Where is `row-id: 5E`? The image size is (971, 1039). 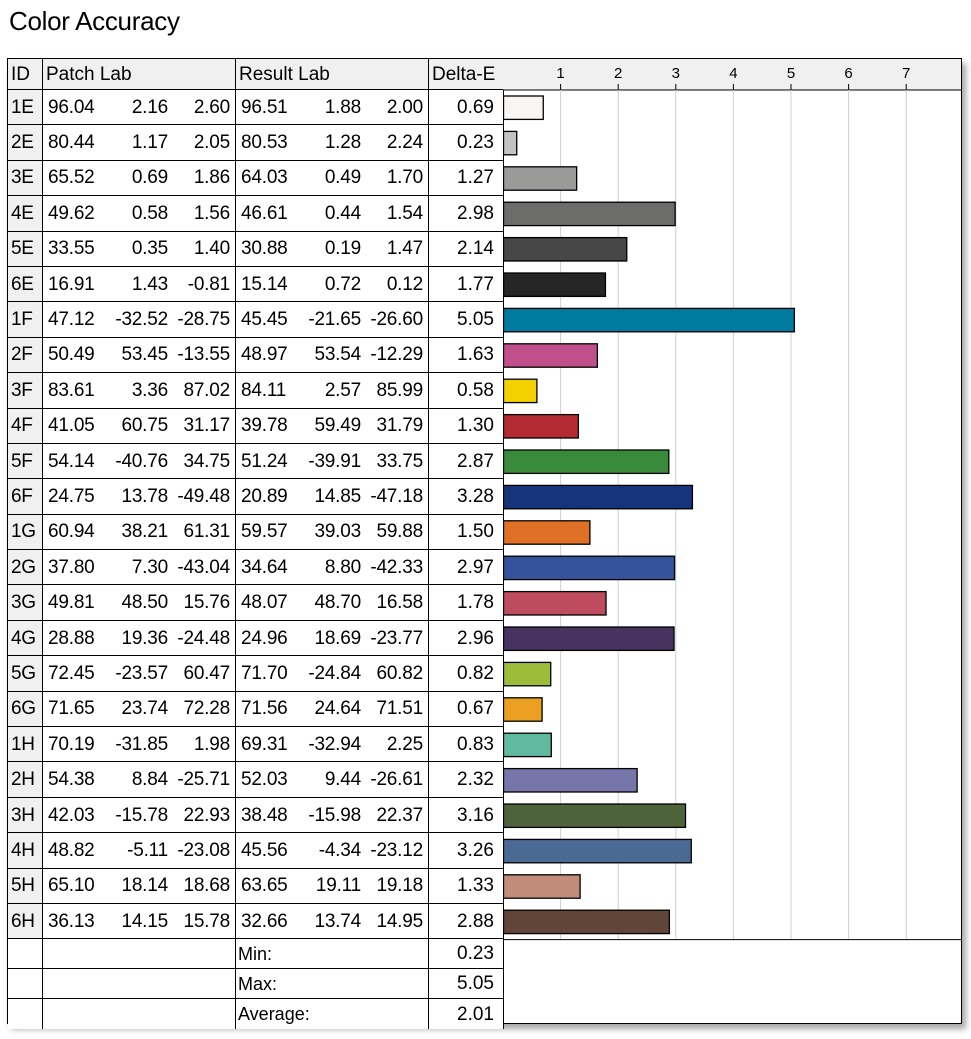
row-id: 5E is located at coordinates (25, 249).